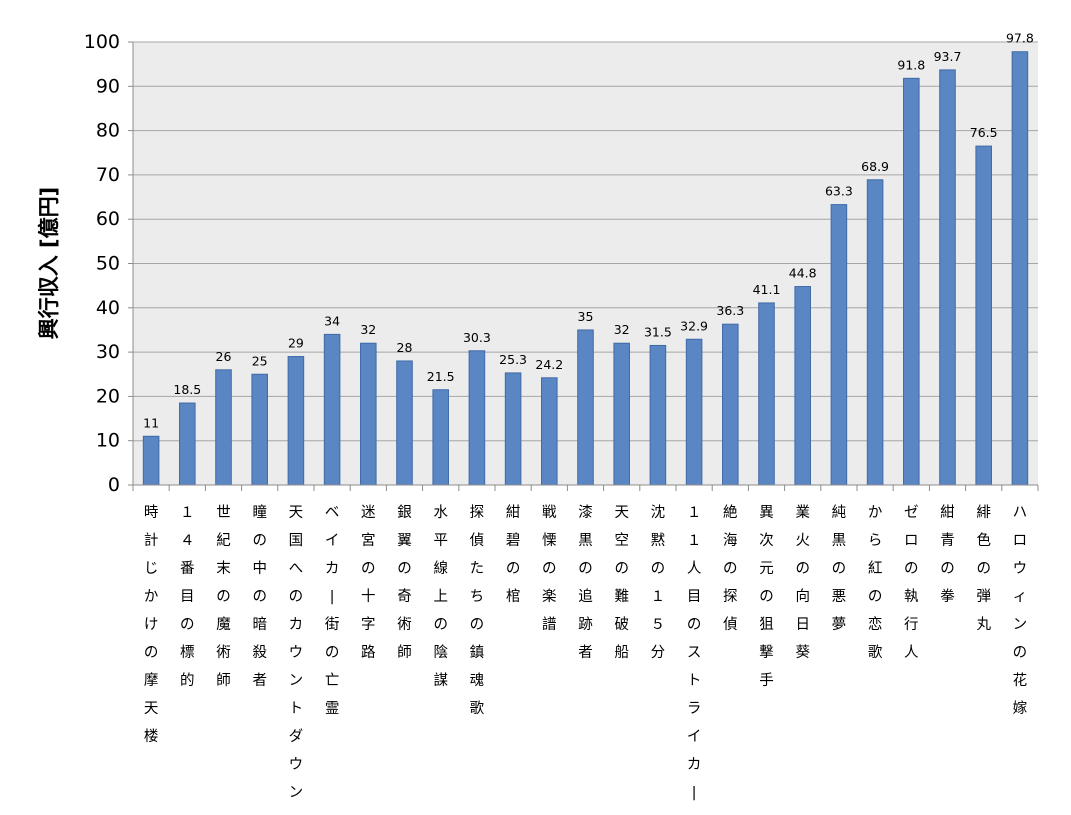 This screenshot has height=815, width=1071. Describe the element at coordinates (151, 422) in the screenshot. I see `data-label: 11` at that location.